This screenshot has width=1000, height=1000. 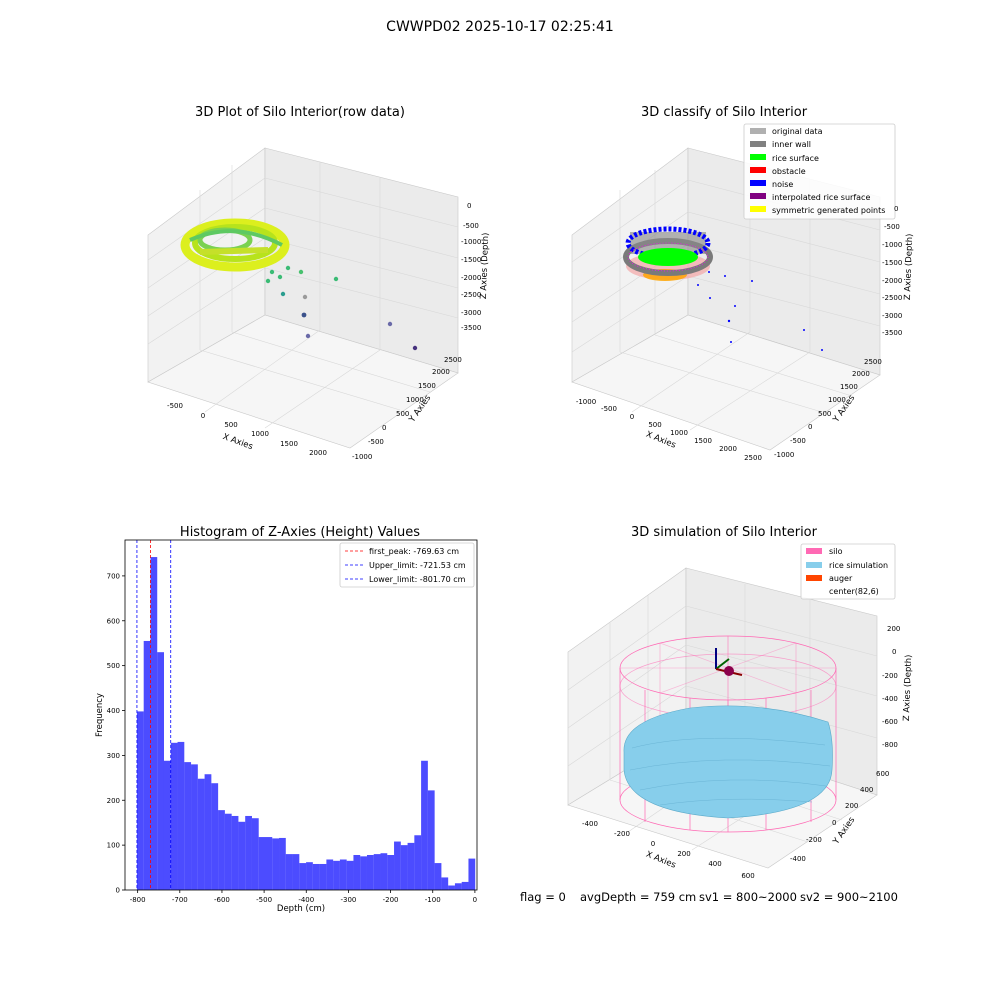 I want to click on x-tick-label: -400, so click(x=306, y=900).